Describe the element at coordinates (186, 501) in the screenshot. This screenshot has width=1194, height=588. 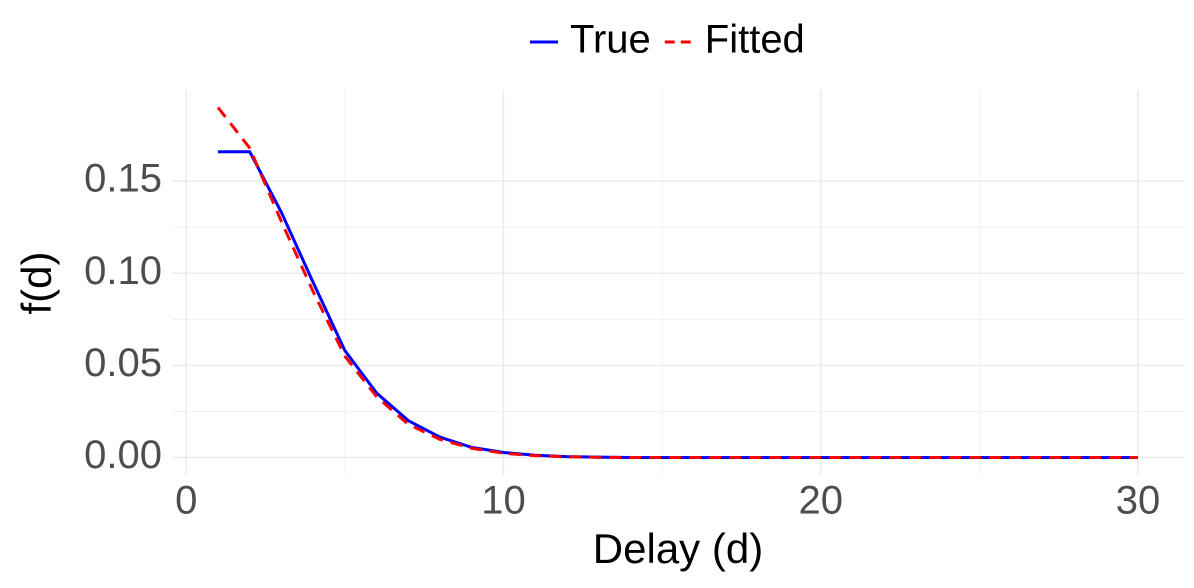
I see `x-tick-label: 0` at that location.